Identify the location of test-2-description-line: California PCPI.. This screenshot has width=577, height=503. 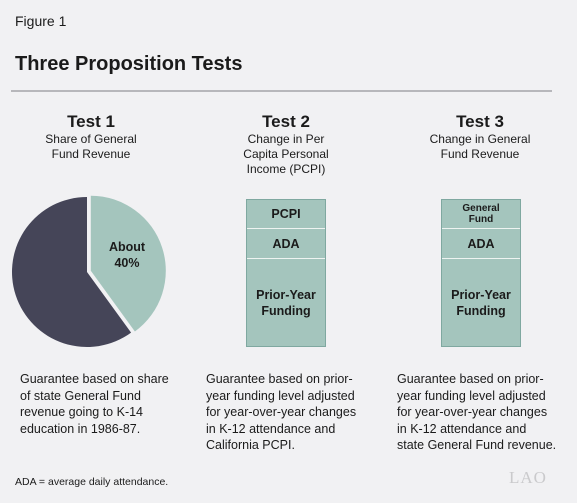
(250, 445).